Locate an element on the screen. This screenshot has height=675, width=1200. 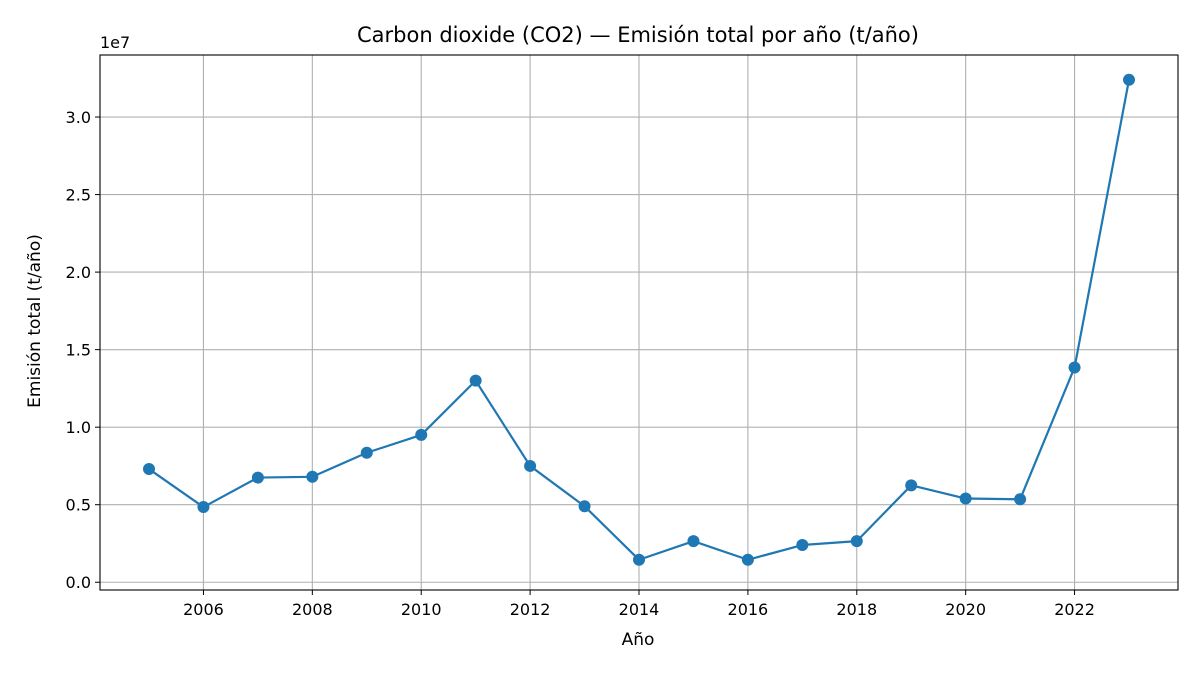
y-tick-label: 0.5 is located at coordinates (78, 505).